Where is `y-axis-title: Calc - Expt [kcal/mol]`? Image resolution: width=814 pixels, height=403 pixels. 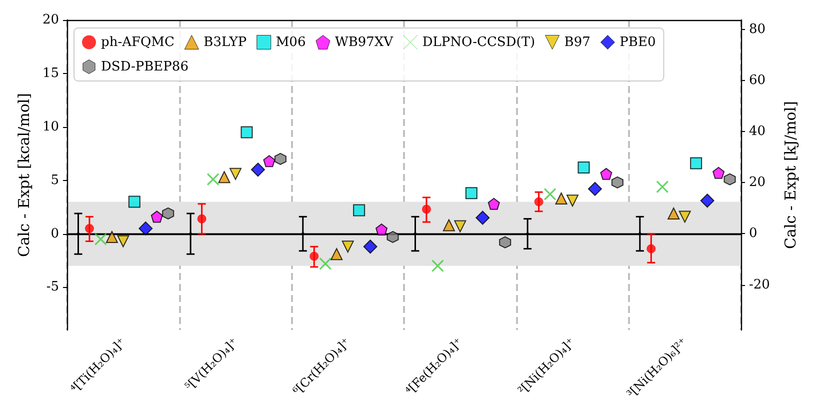 y-axis-title: Calc - Expt [kcal/mol] is located at coordinates (24, 175).